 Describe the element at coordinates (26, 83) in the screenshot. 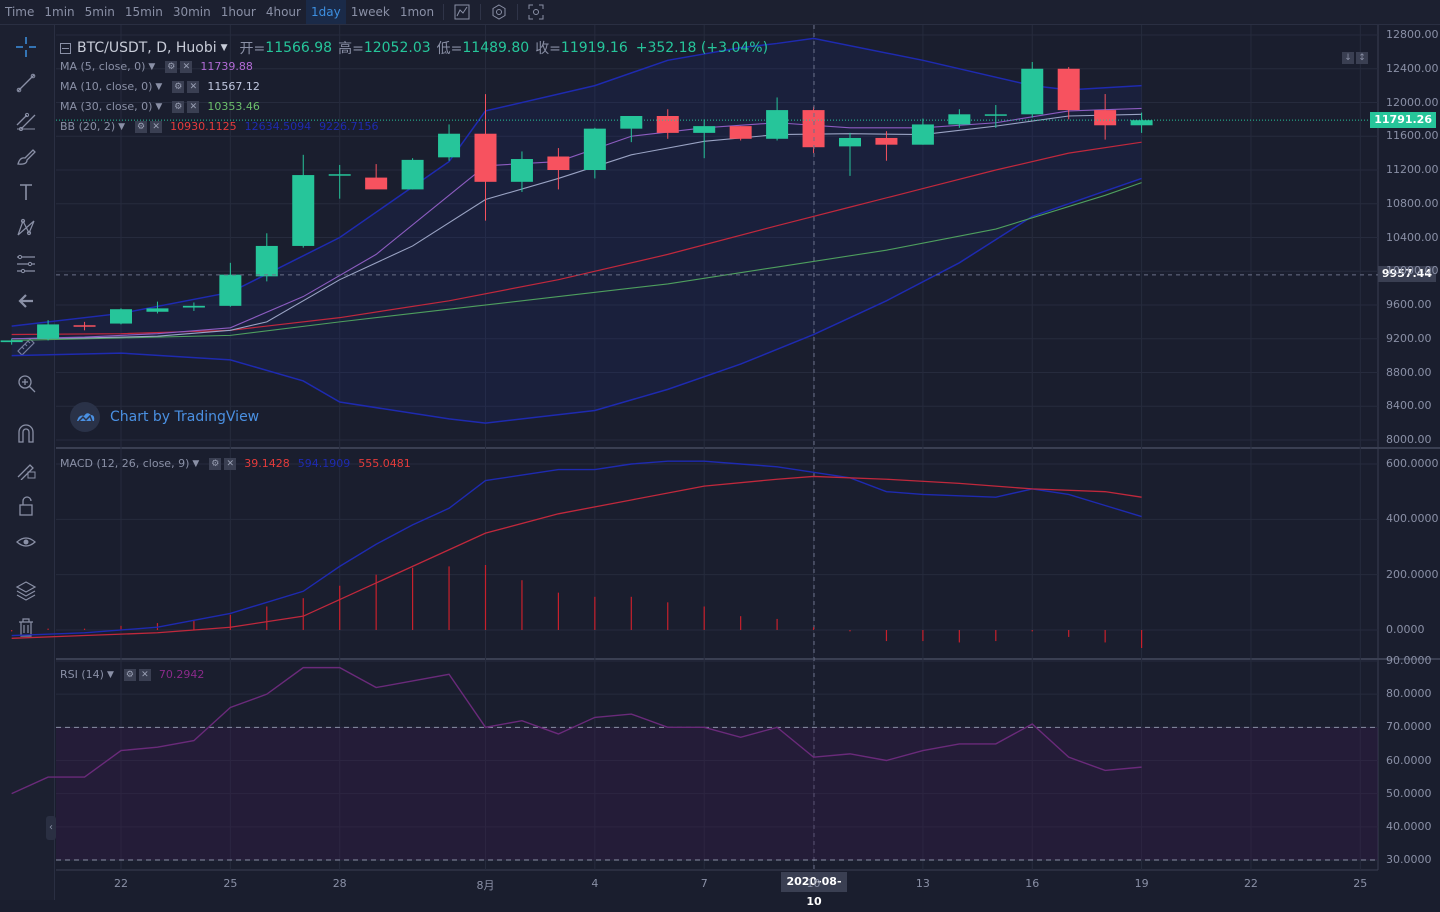

I see `trend-line-icon` at that location.